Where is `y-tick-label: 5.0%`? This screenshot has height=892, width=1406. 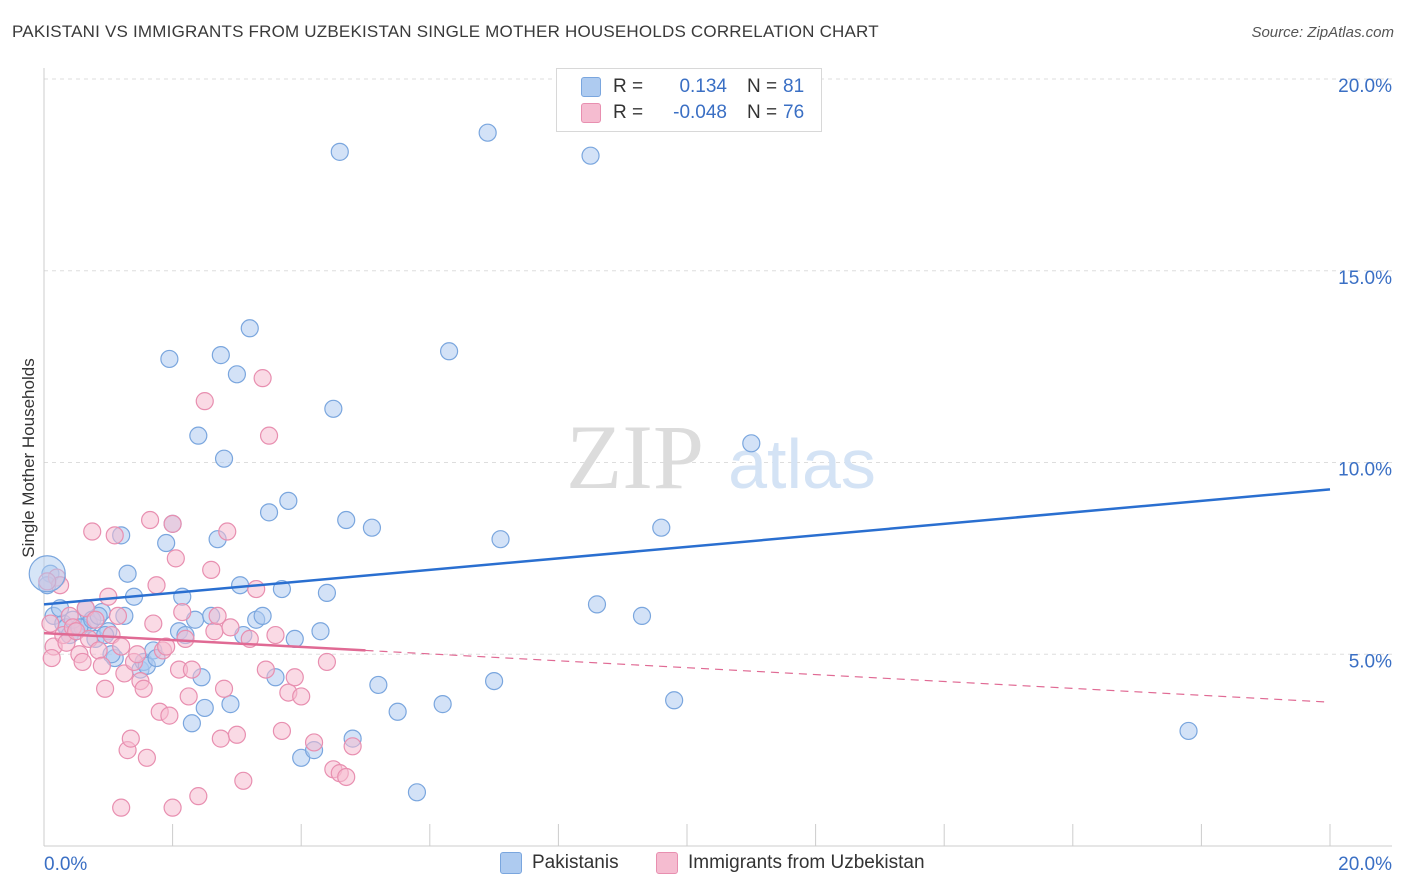 y-tick-label: 5.0% is located at coordinates (1370, 661).